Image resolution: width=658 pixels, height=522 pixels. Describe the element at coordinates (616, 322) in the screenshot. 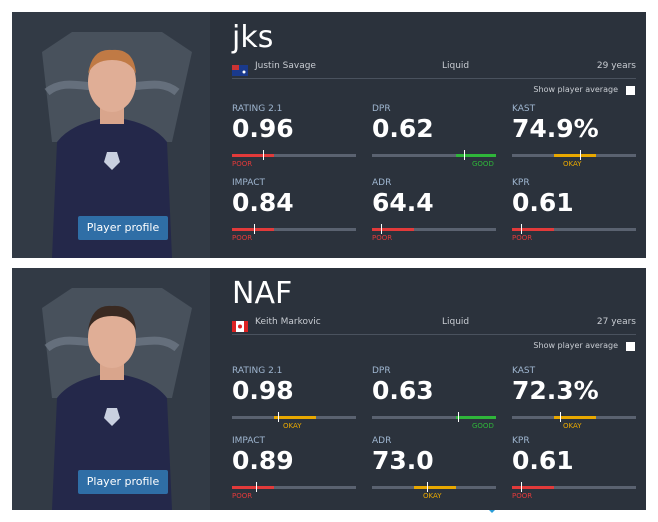

I see `player-age: 27 years` at that location.